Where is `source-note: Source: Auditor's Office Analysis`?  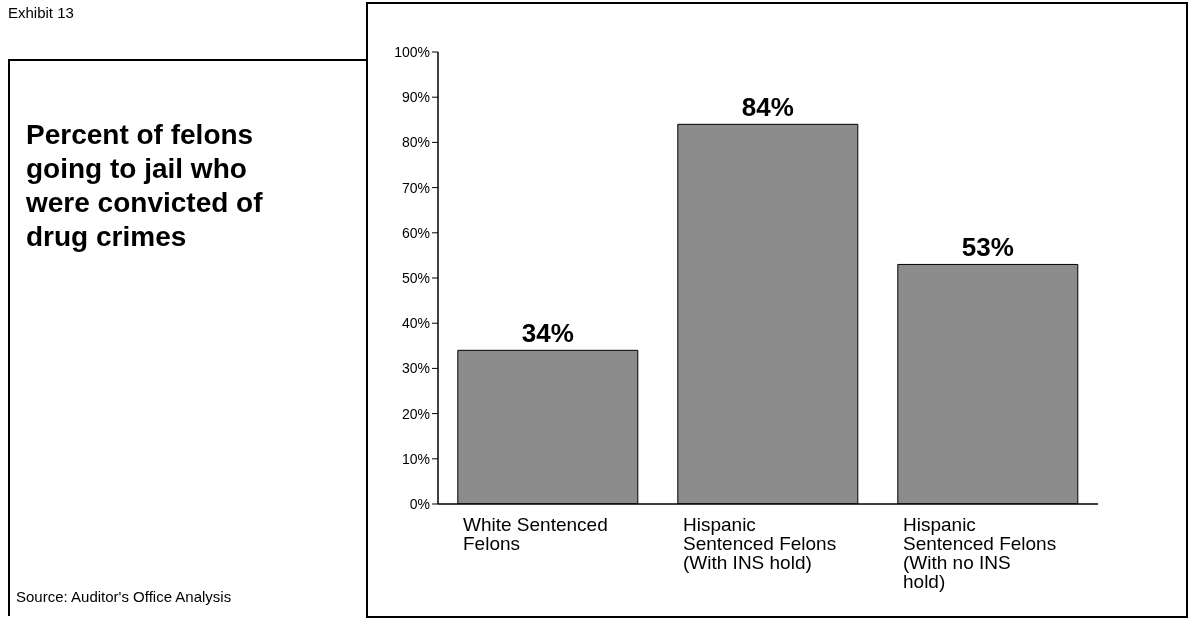
source-note: Source: Auditor's Office Analysis is located at coordinates (124, 596).